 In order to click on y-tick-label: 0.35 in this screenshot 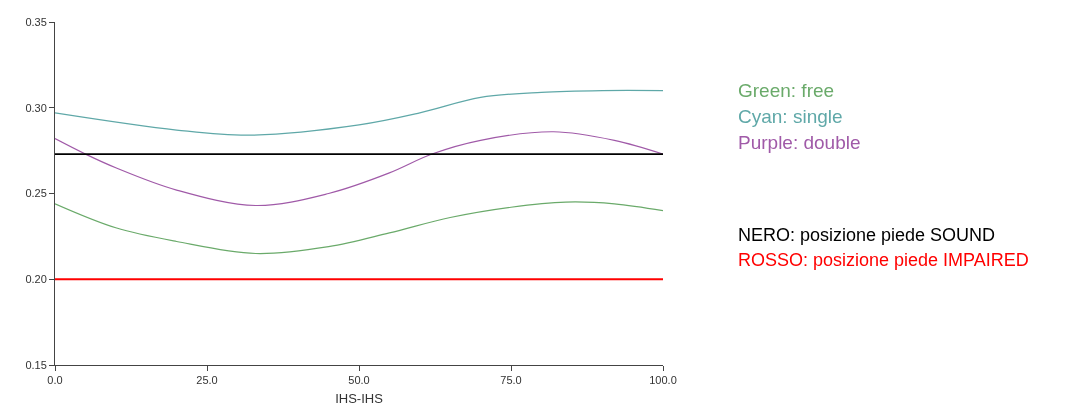, I will do `click(36, 21)`.